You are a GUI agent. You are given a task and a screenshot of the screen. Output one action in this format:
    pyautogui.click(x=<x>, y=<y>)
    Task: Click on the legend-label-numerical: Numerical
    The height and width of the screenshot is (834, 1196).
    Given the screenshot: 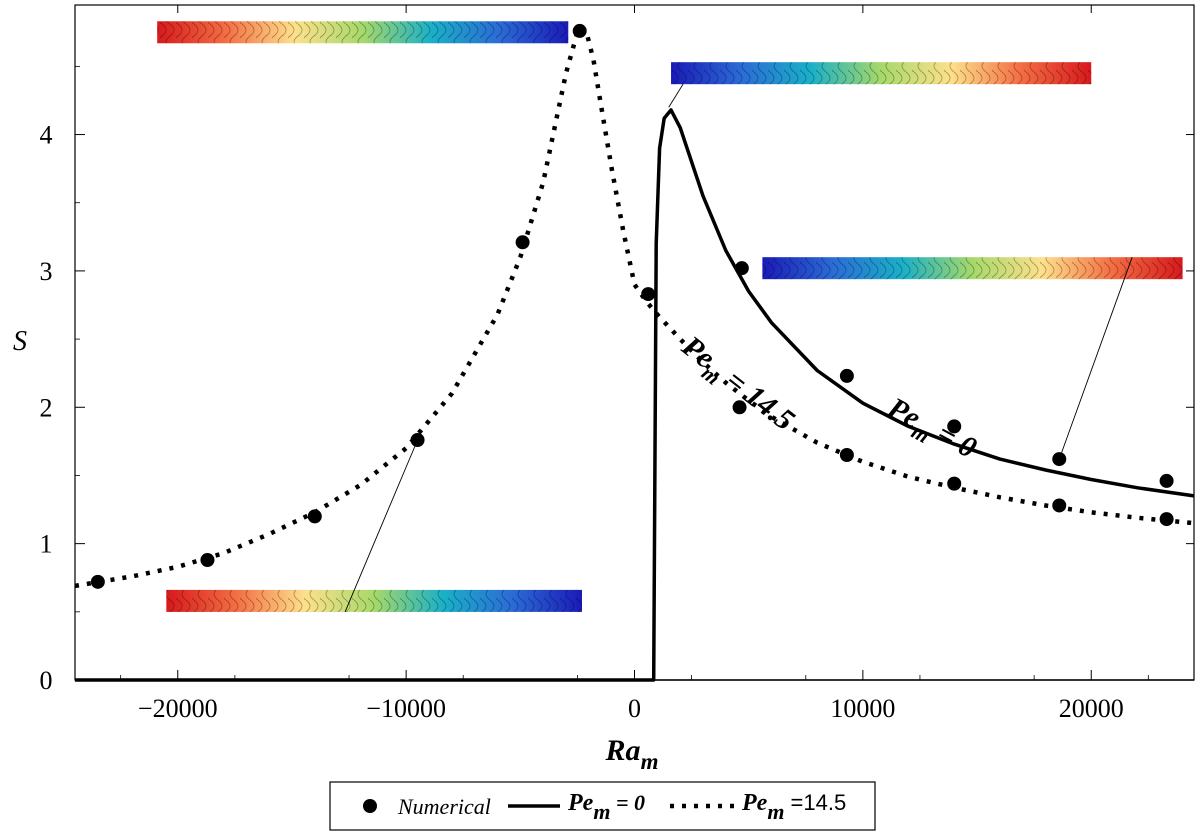 What is the action you would take?
    pyautogui.click(x=444, y=806)
    